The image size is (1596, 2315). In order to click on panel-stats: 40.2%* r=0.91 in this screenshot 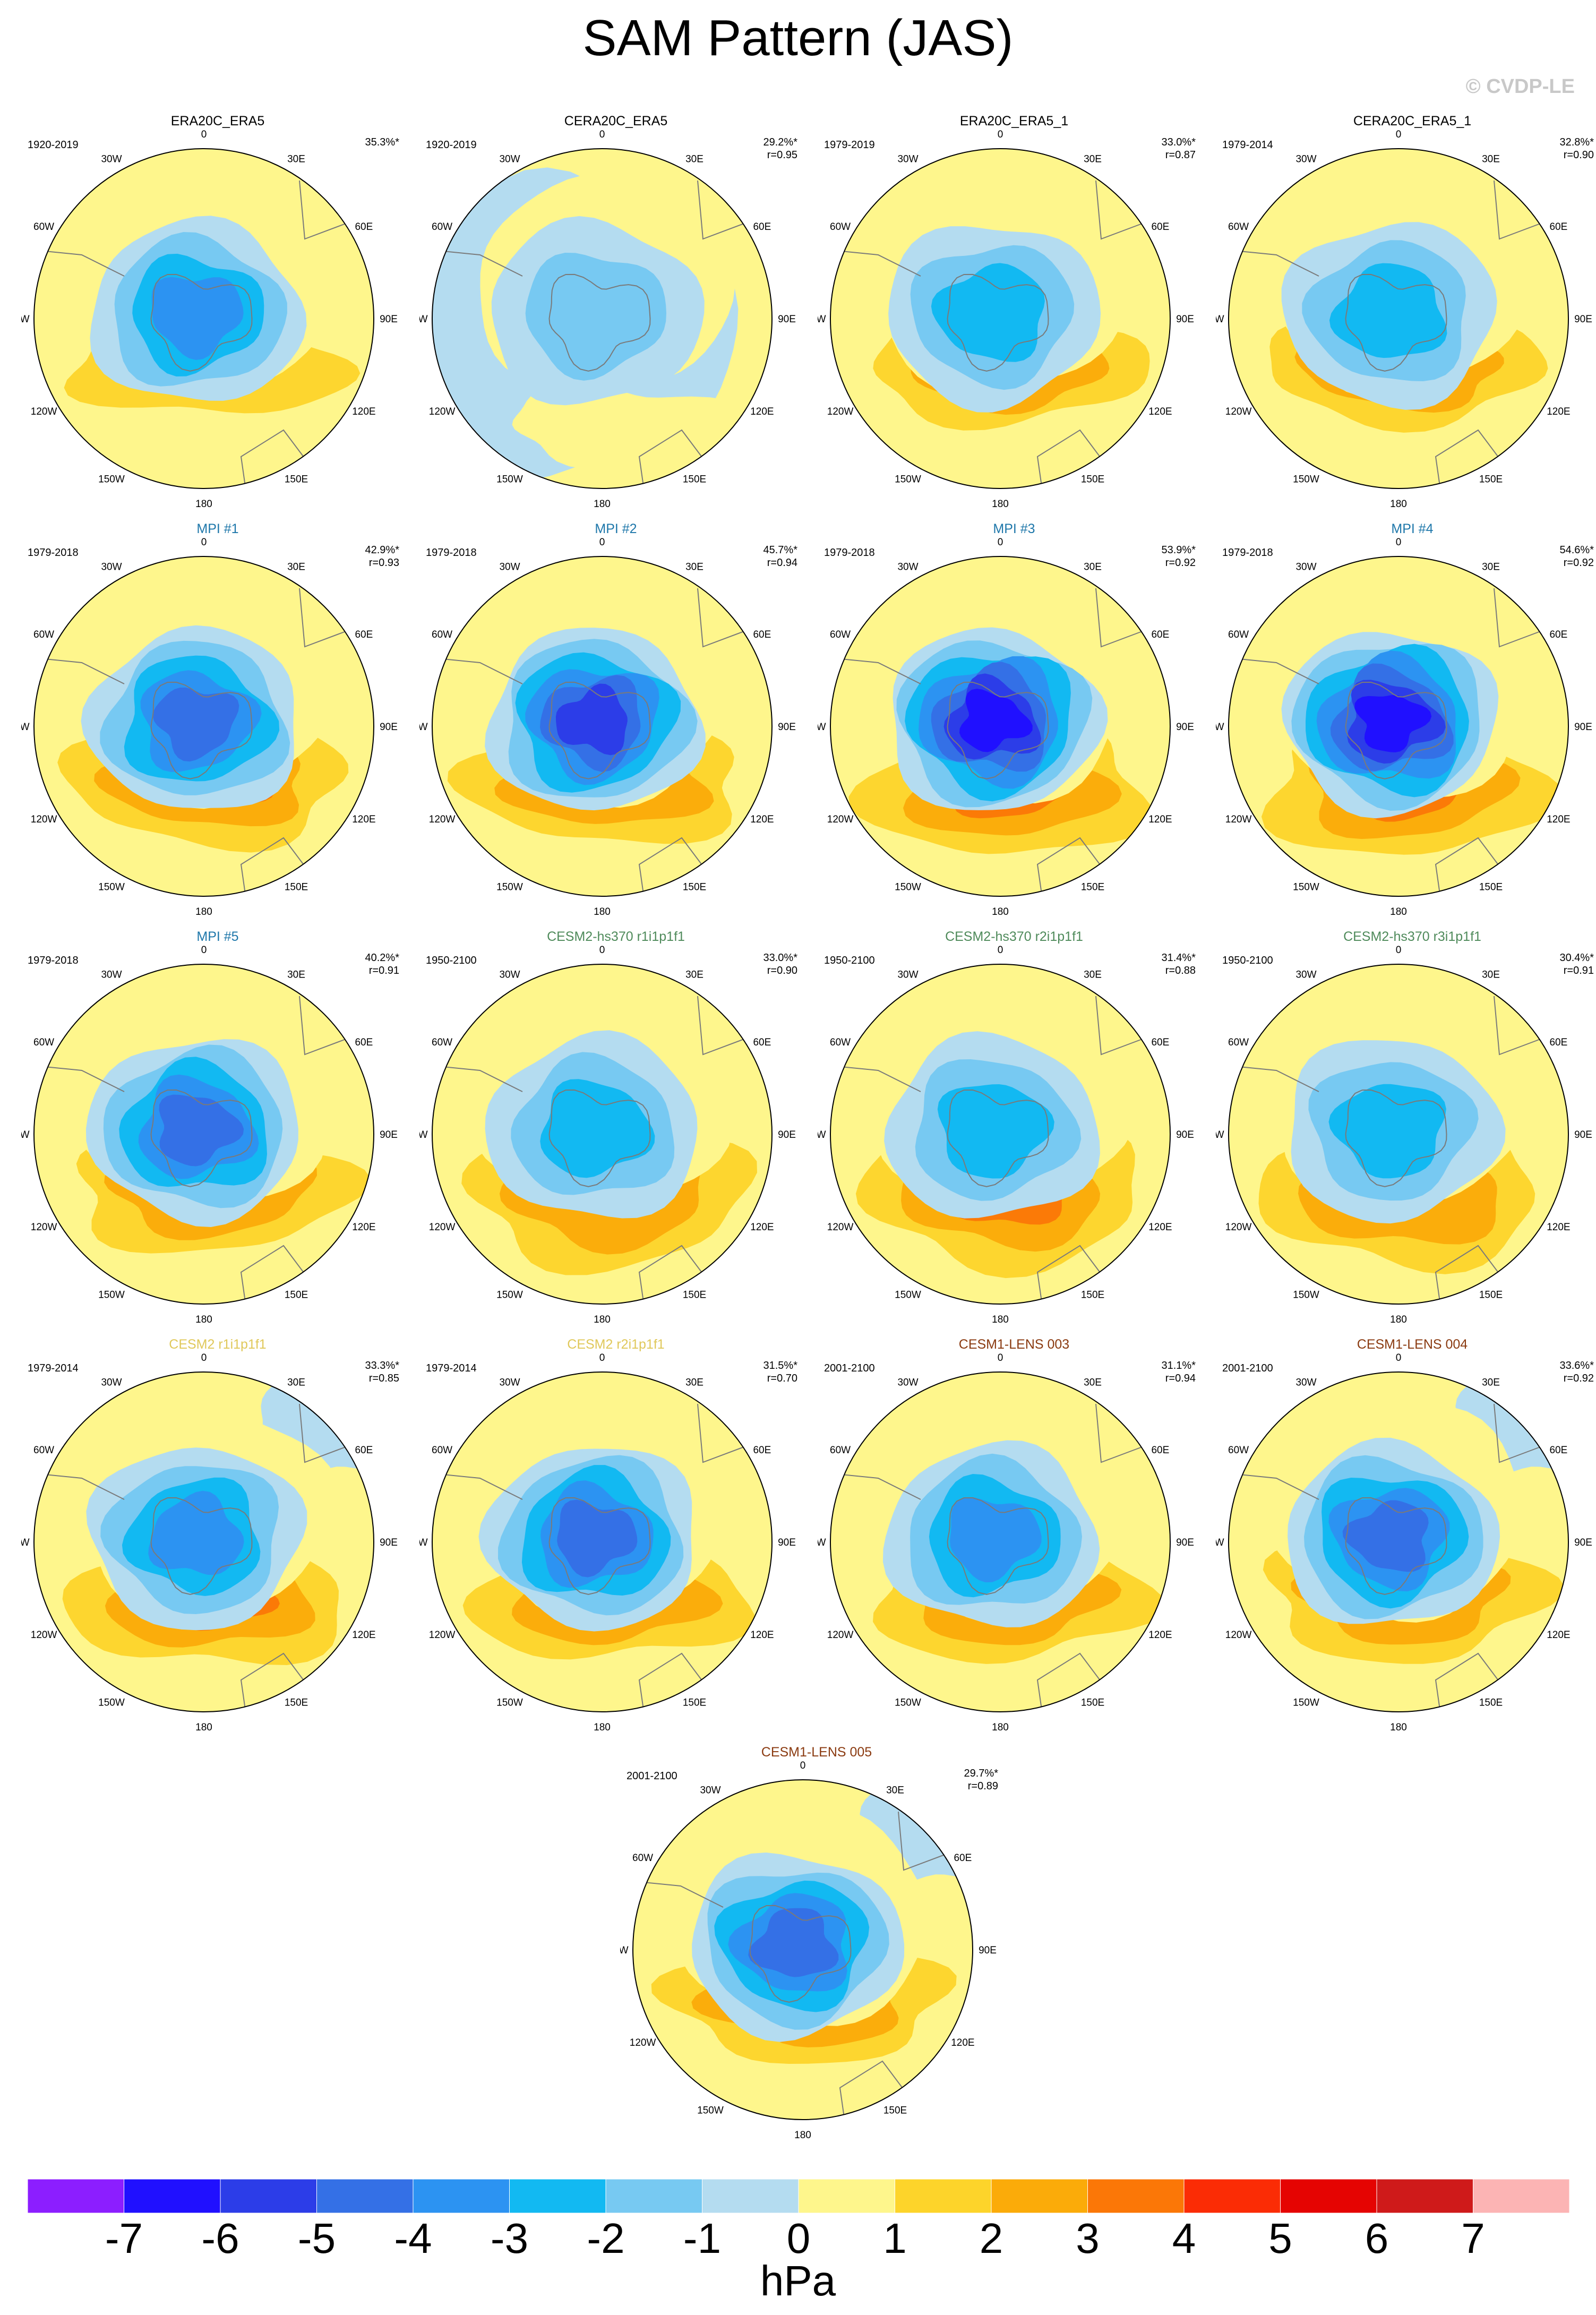, I will do `click(382, 964)`.